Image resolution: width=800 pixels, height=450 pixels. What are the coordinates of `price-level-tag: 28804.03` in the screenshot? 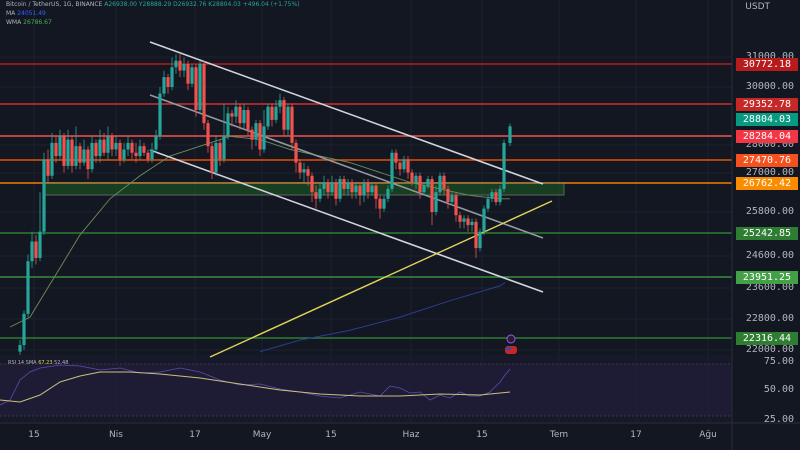 It's located at (767, 119).